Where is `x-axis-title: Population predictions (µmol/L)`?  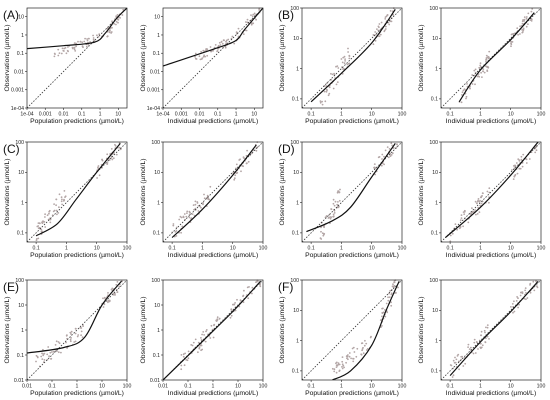 x-axis-title: Population predictions (µmol/L) is located at coordinates (352, 121).